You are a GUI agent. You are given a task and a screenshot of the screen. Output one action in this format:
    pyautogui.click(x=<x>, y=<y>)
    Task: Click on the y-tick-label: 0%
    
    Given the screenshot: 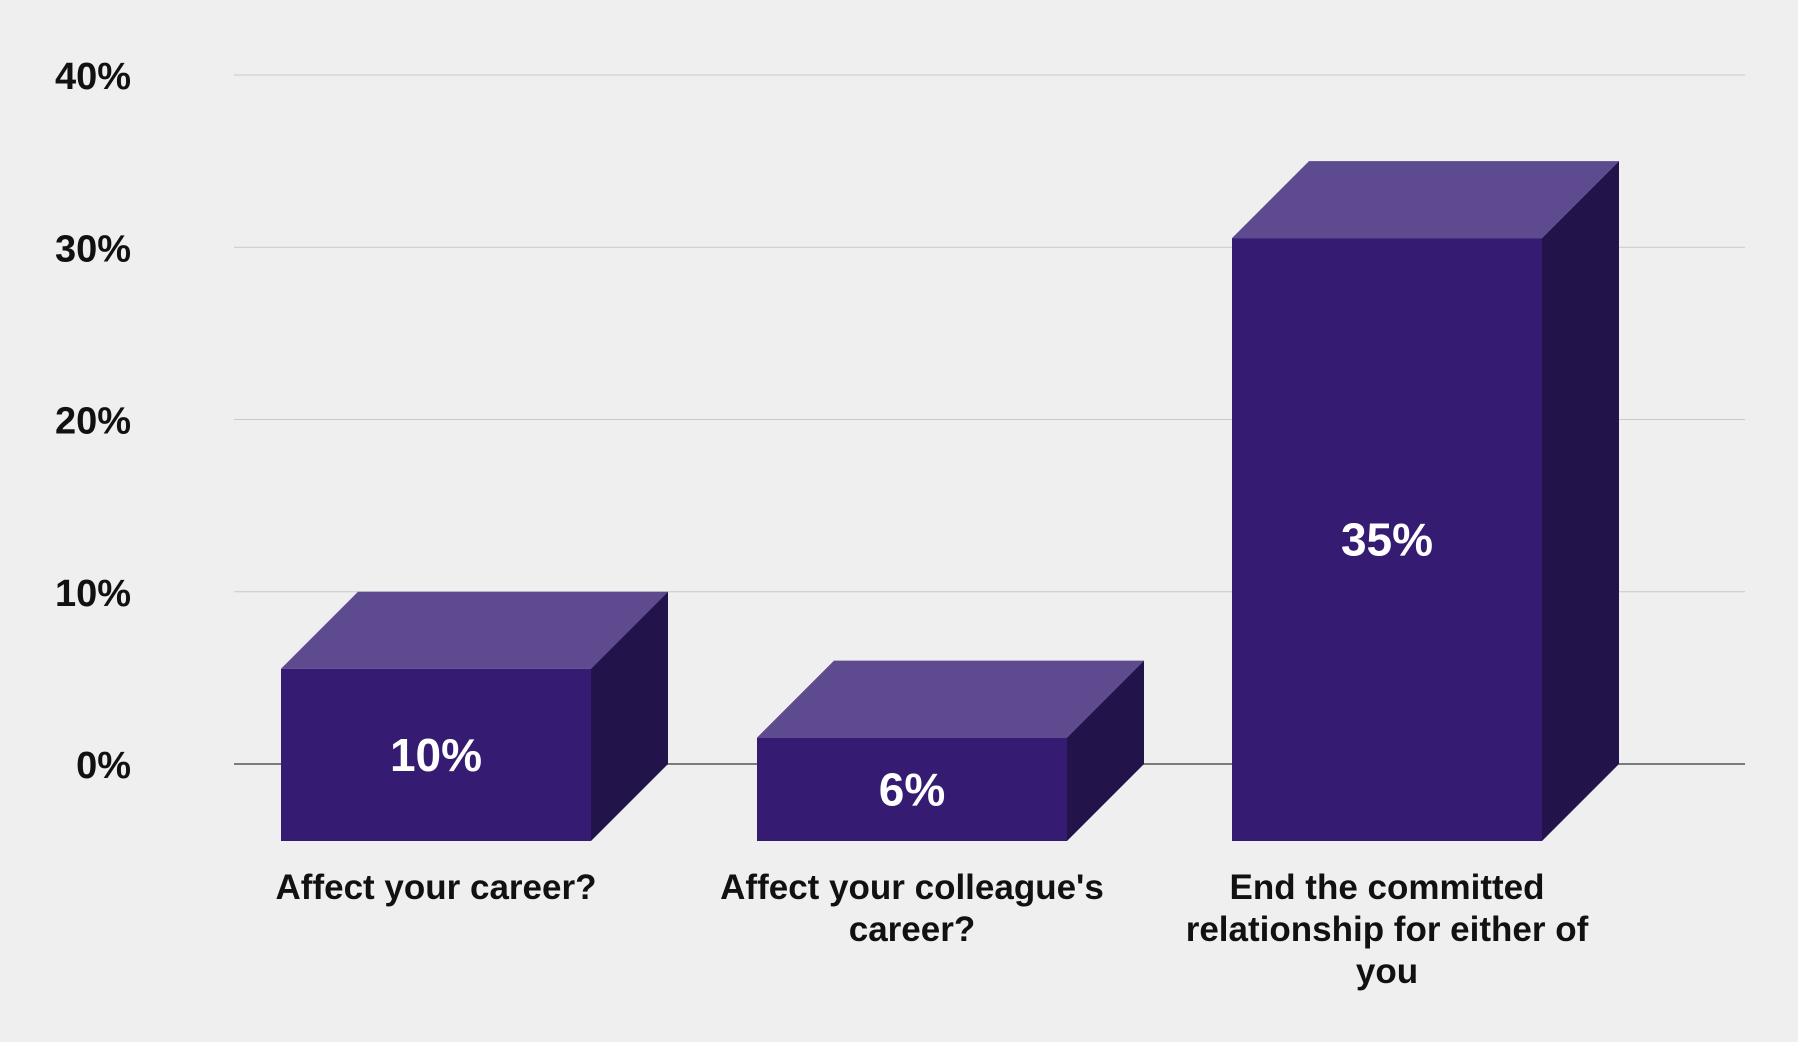 What is the action you would take?
    pyautogui.click(x=103, y=766)
    